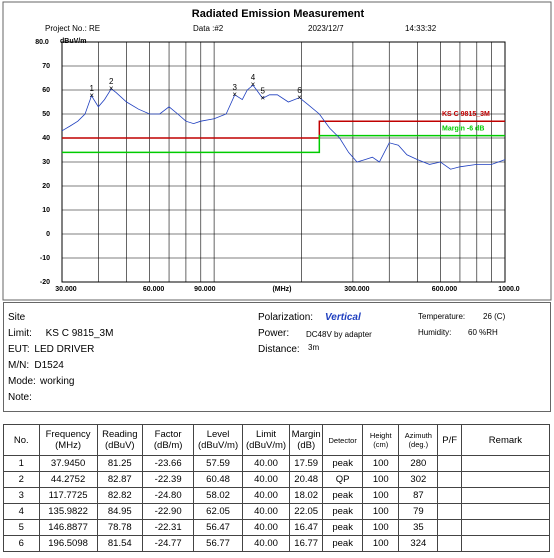 This screenshot has width=554, height=558. What do you see at coordinates (418, 543) in the screenshot?
I see `table-cell: 324` at bounding box center [418, 543].